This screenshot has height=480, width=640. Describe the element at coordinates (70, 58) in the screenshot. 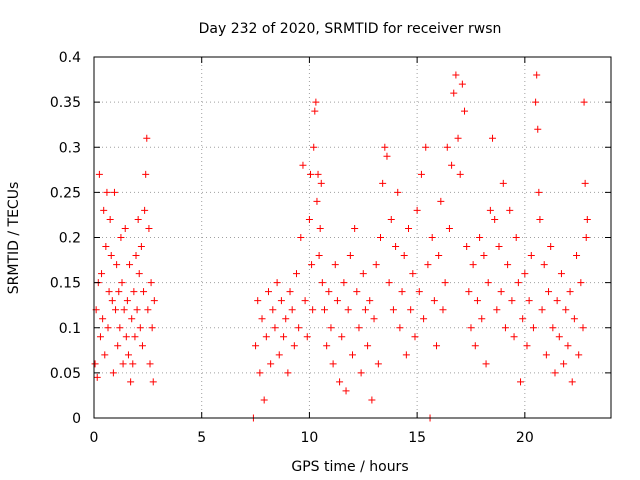

I see `y-tick-label: 0.4` at that location.